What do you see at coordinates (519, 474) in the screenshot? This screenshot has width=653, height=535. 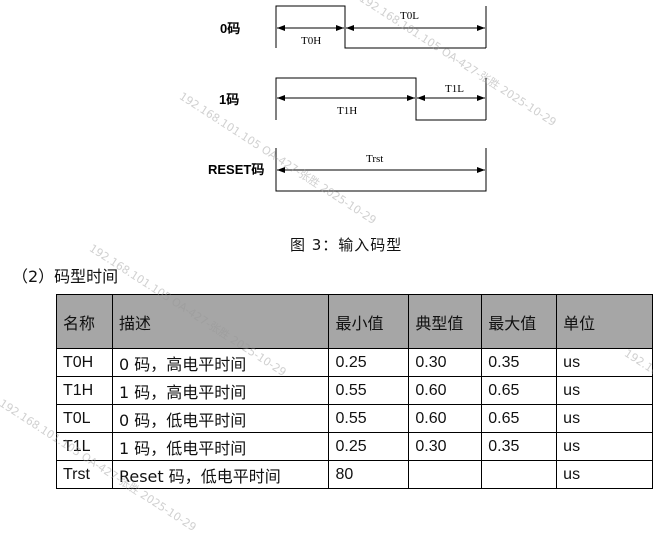 I see `cell-max` at bounding box center [519, 474].